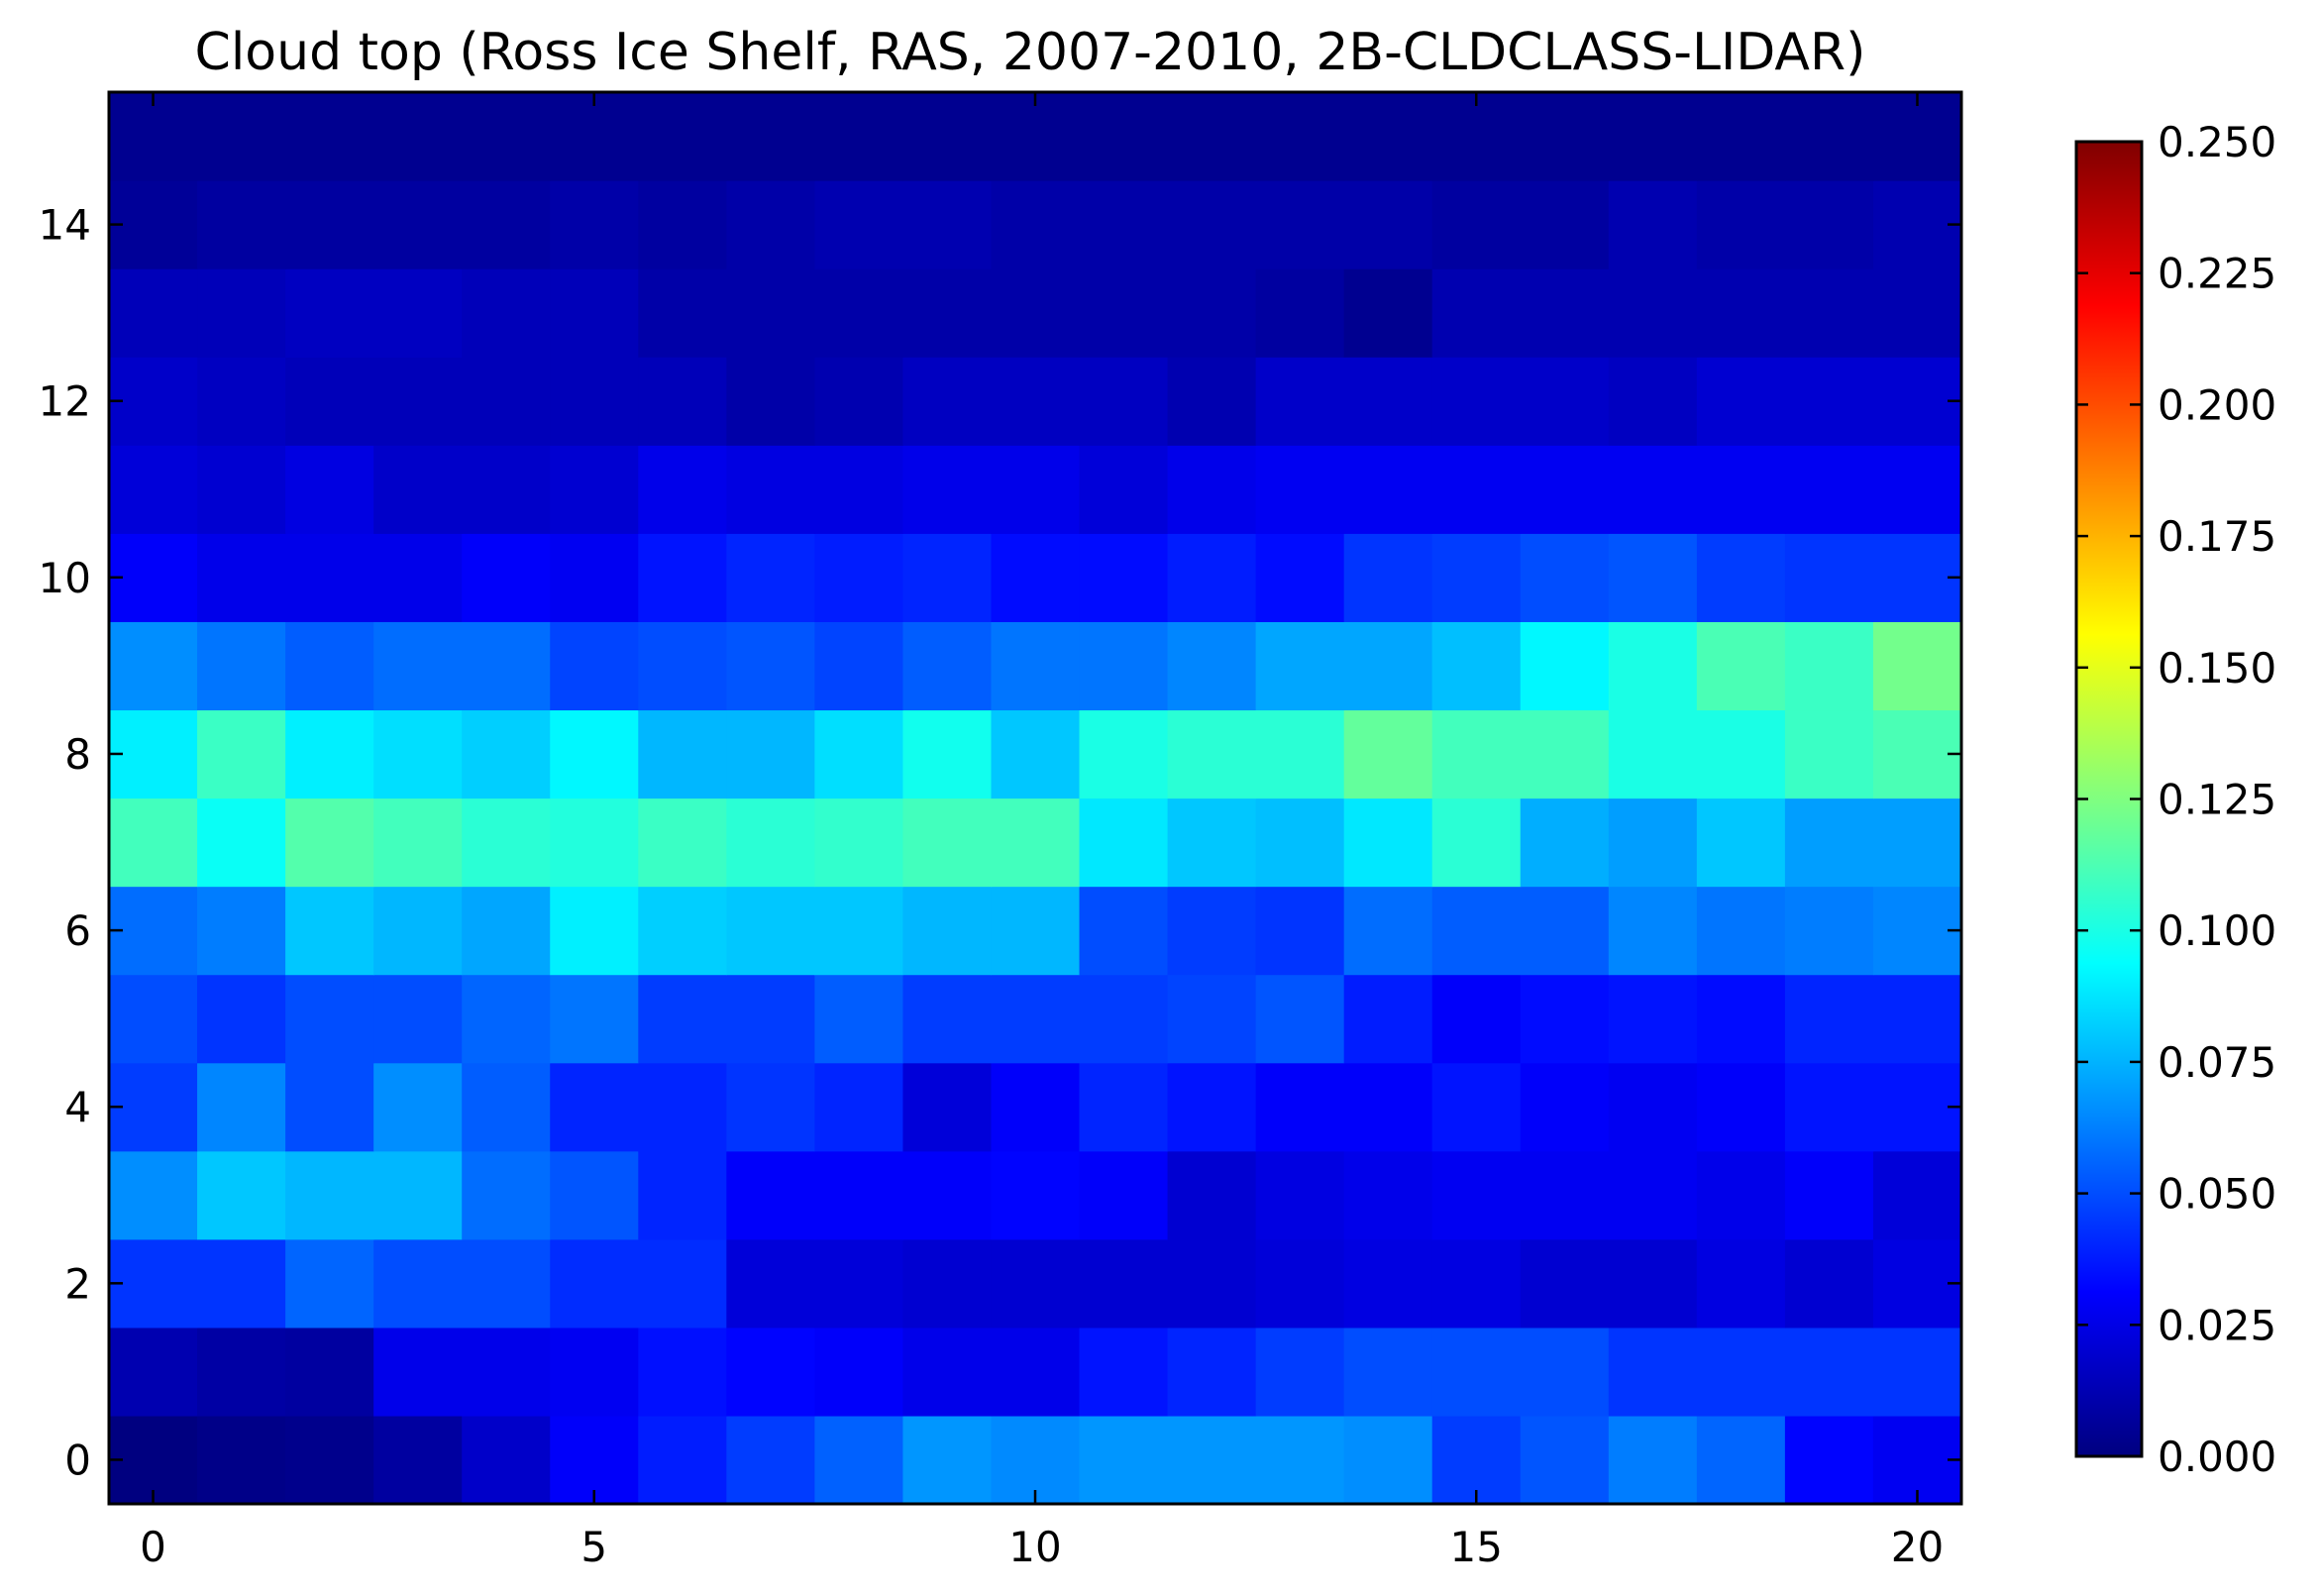 This screenshot has width=2320, height=1596. Describe the element at coordinates (153, 1547) in the screenshot. I see `x-tick-label: 0` at that location.